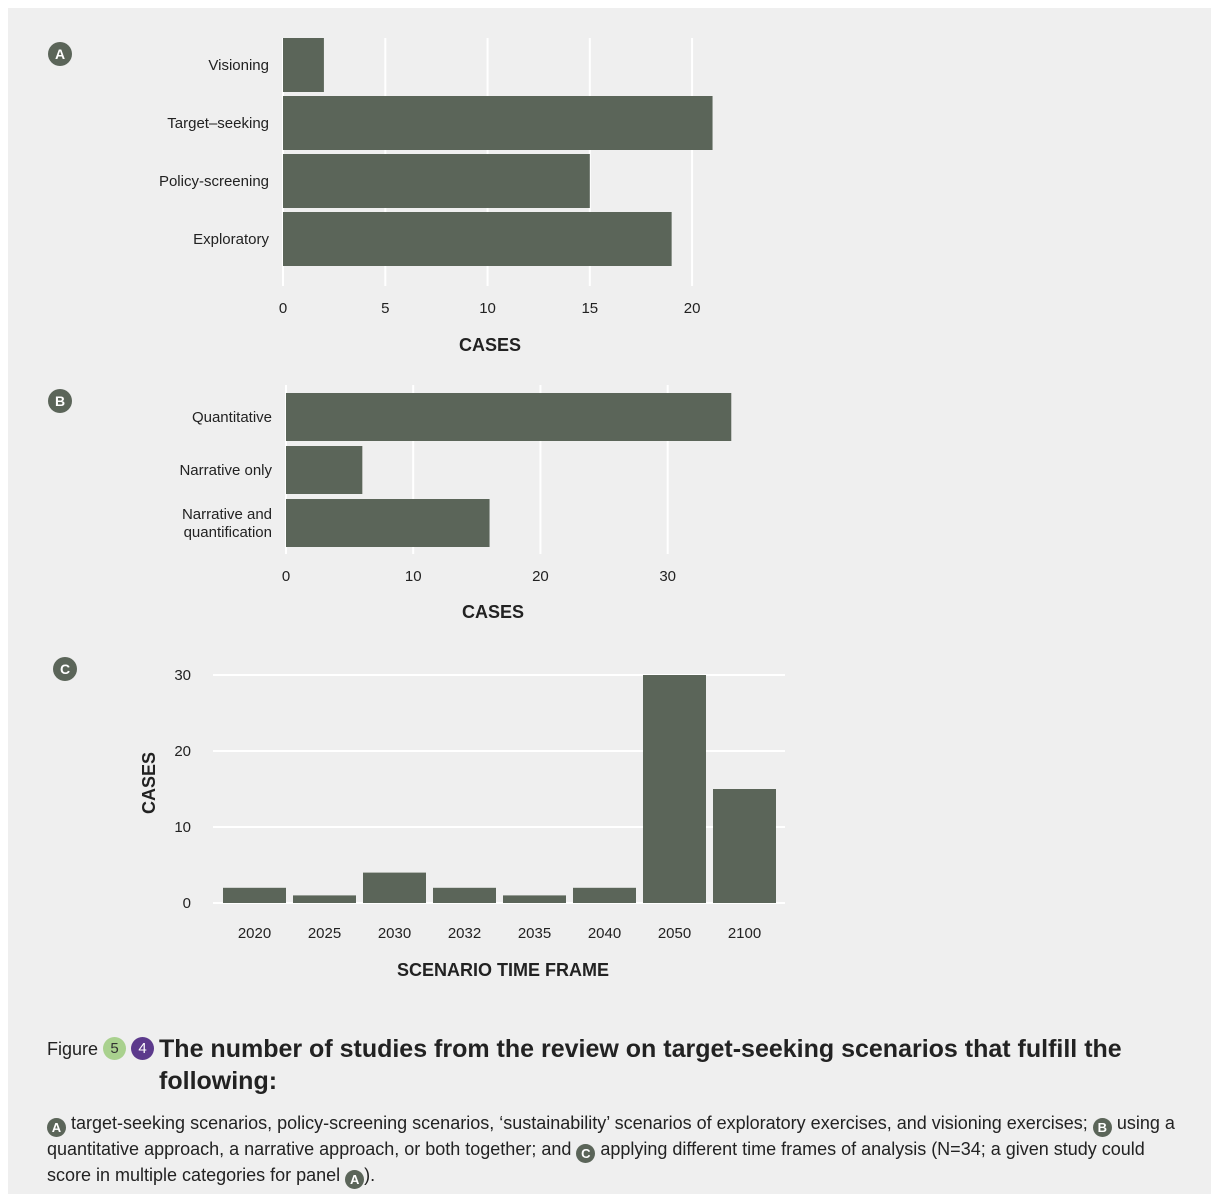 This screenshot has width=1212, height=1204. What do you see at coordinates (540, 576) in the screenshot?
I see `panel-b-tick-label: 20` at bounding box center [540, 576].